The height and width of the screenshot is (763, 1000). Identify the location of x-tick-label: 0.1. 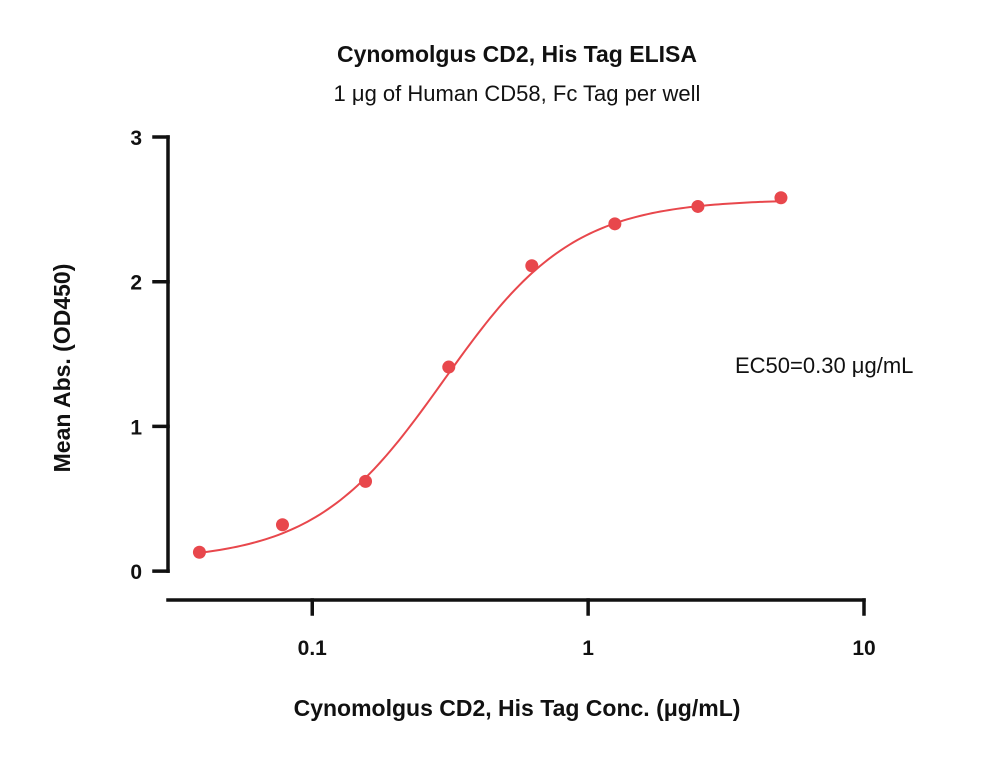
(313, 648).